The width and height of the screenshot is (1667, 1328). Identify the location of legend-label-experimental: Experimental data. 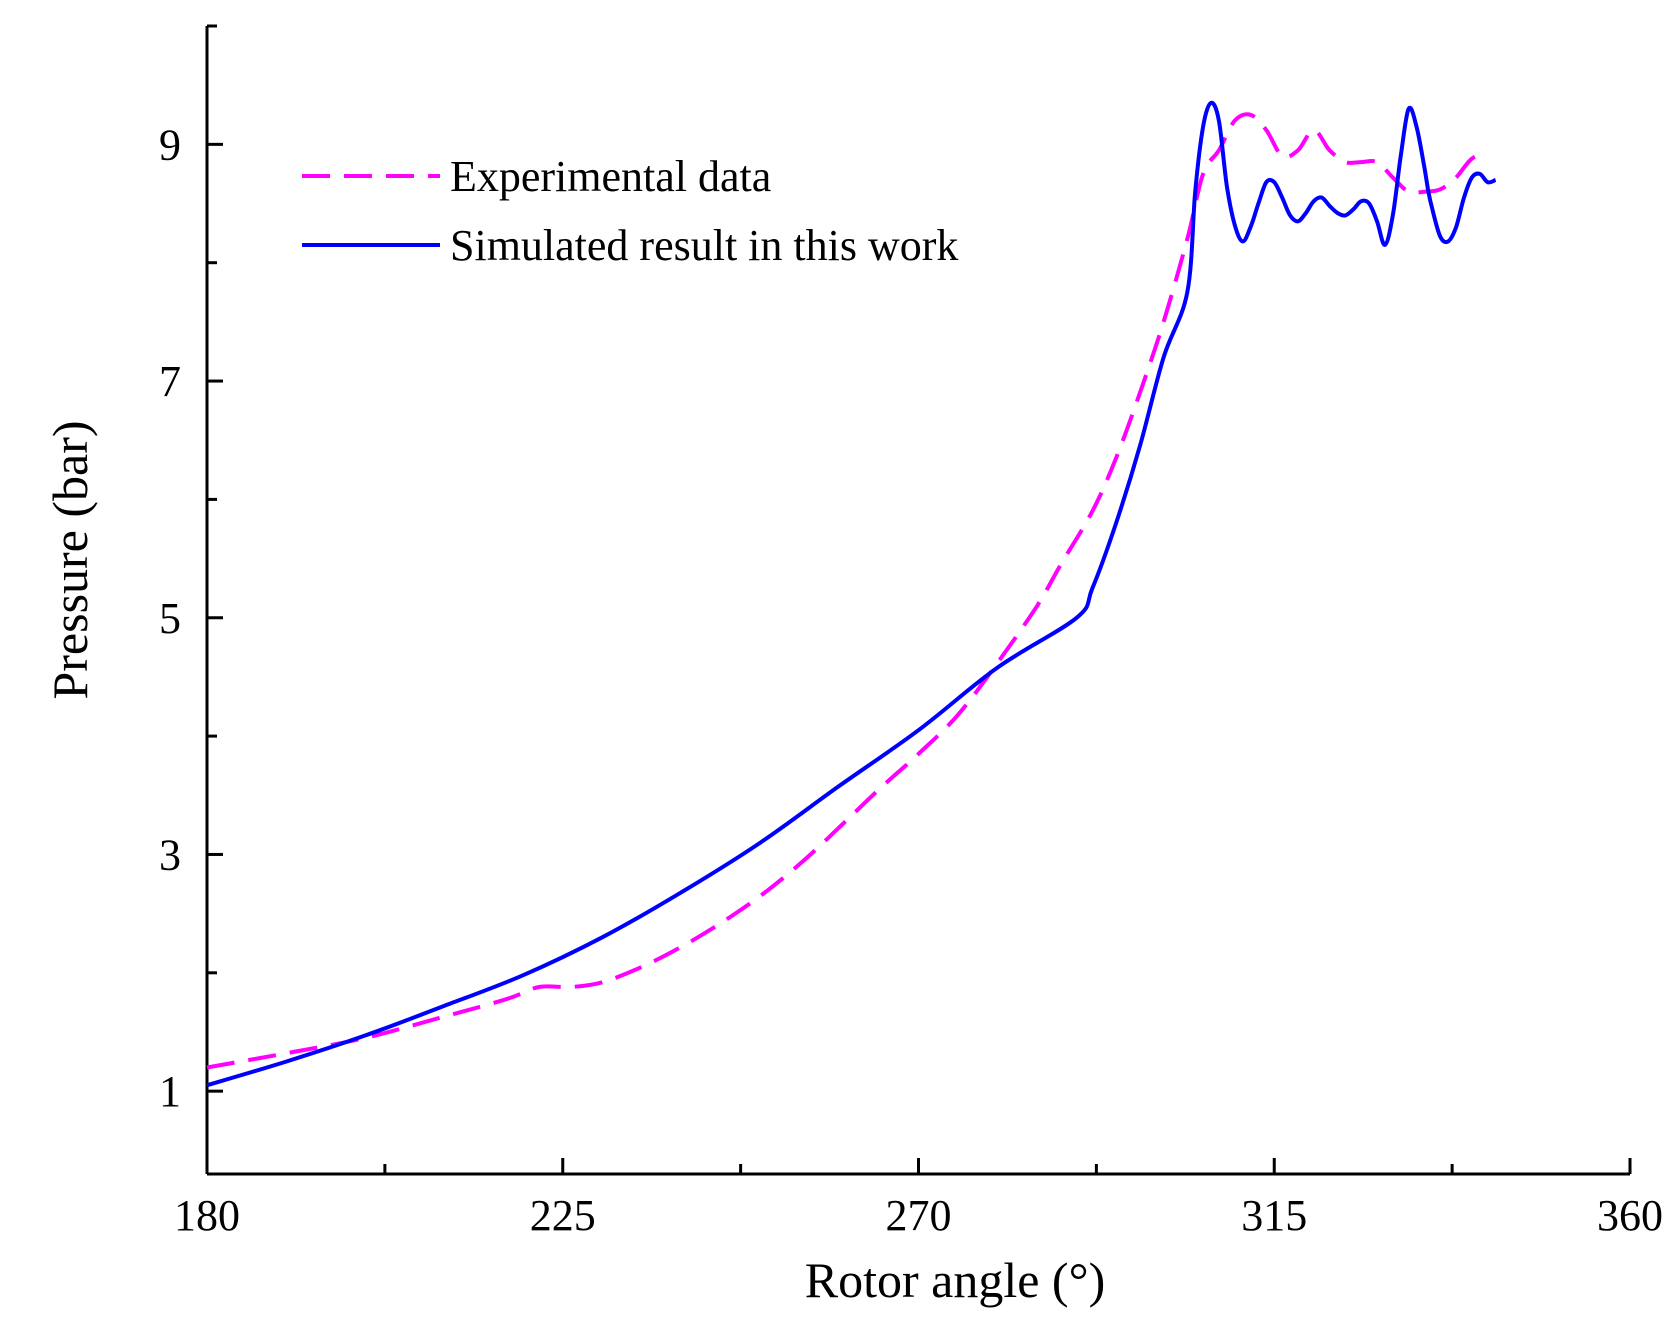
(610, 176).